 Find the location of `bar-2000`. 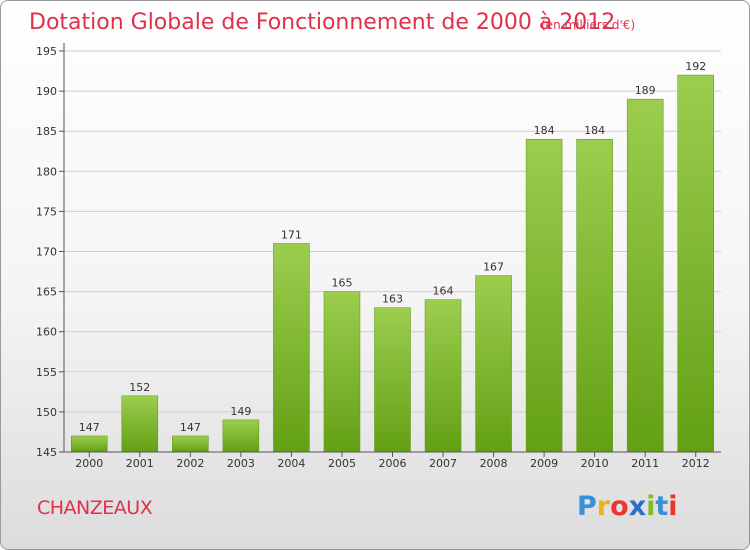

bar-2000 is located at coordinates (89, 444).